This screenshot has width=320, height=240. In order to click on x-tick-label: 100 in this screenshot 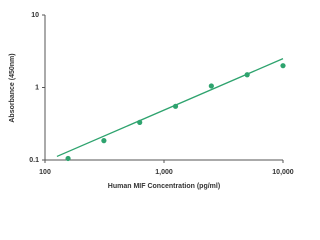, I will do `click(45, 172)`.